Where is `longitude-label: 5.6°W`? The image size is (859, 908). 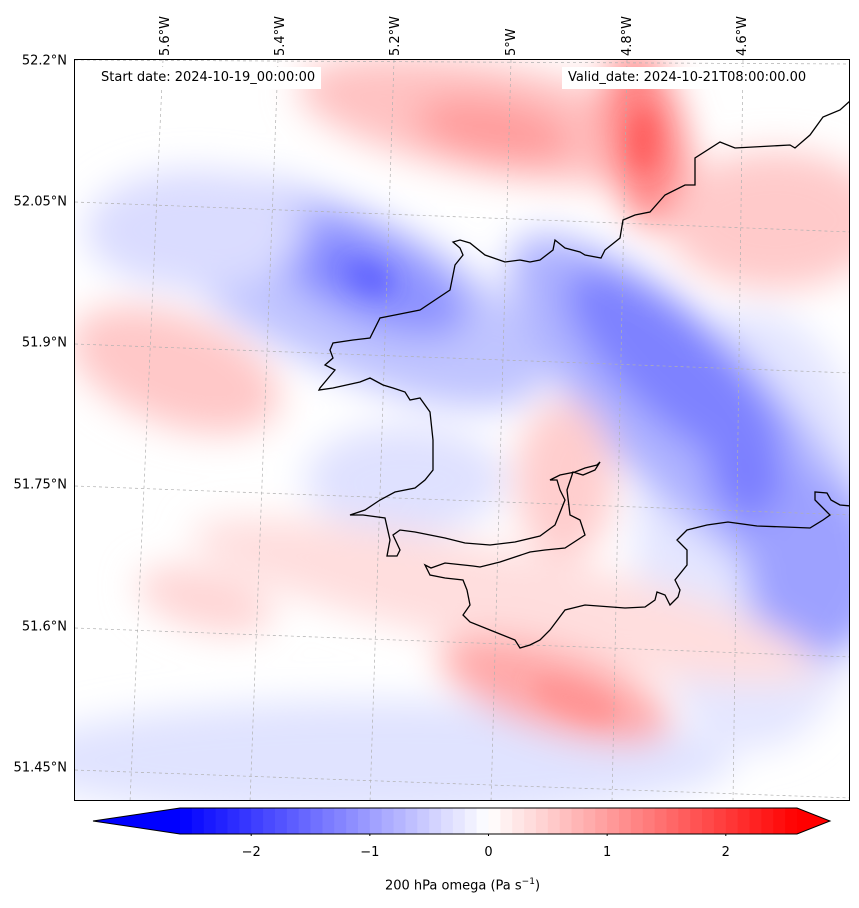
longitude-label: 5.6°W is located at coordinates (165, 35).